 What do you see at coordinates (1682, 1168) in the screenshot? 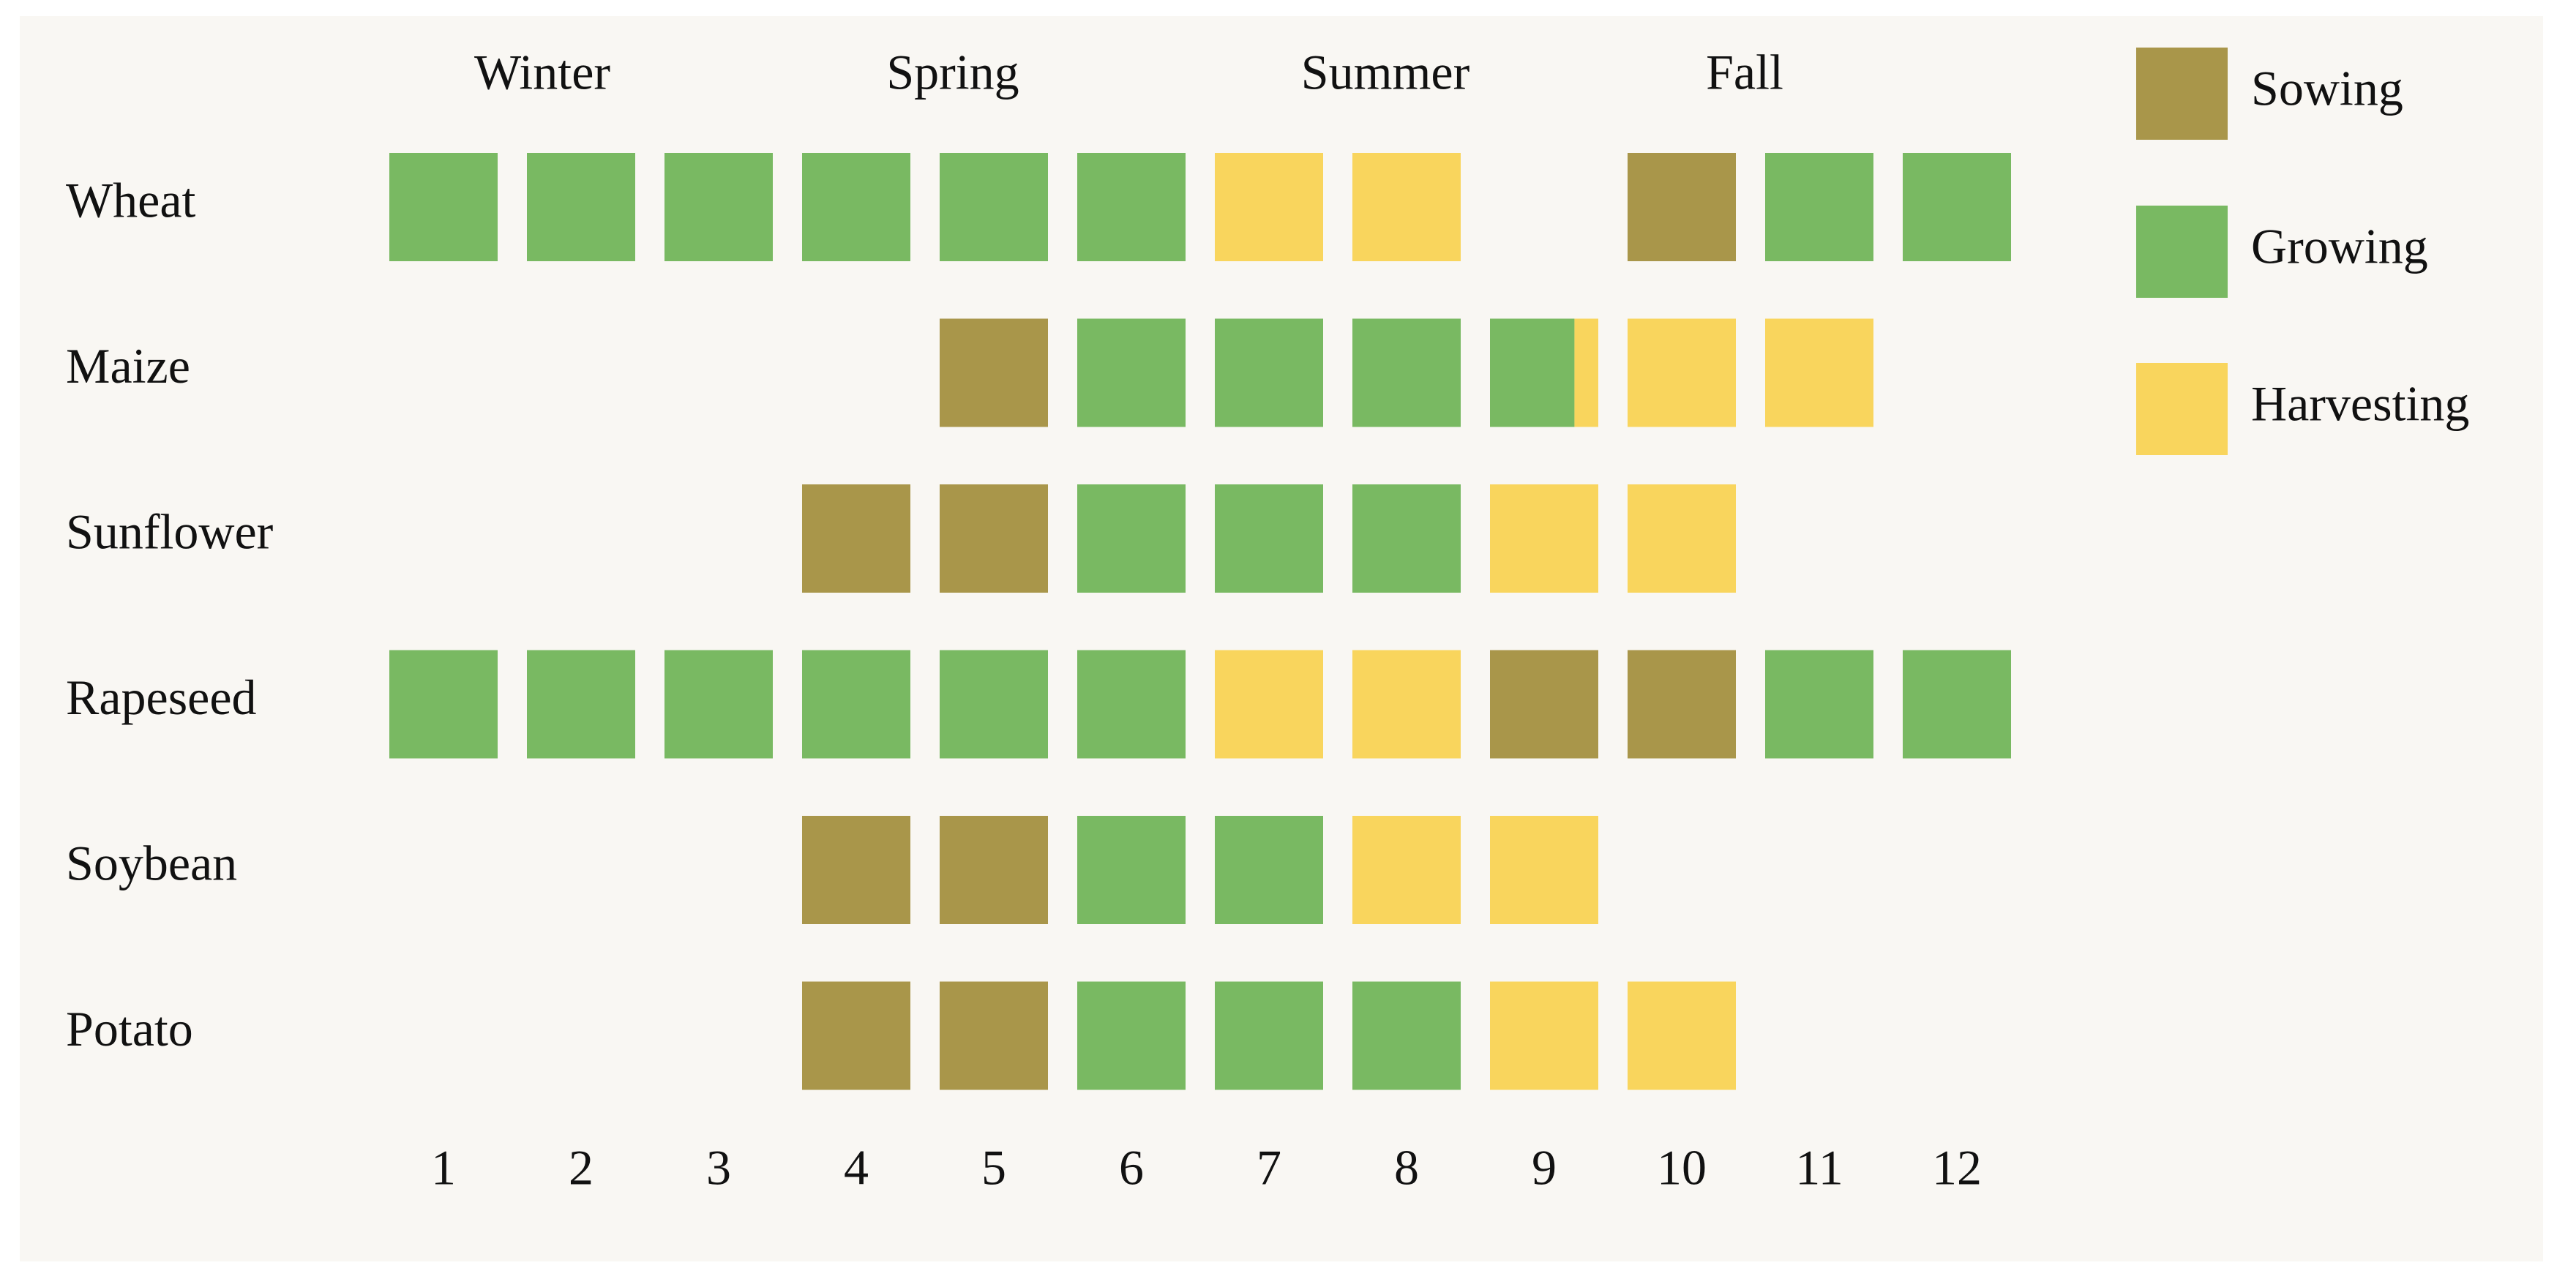
I see `month-label: 10` at bounding box center [1682, 1168].